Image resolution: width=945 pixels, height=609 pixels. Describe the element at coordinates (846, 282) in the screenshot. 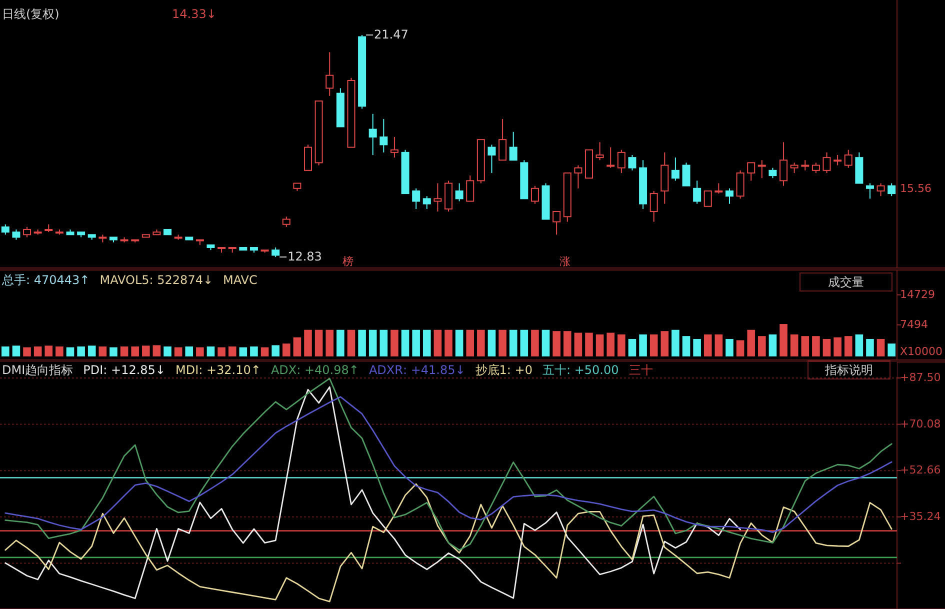

I see `annotation: 成交量` at that location.